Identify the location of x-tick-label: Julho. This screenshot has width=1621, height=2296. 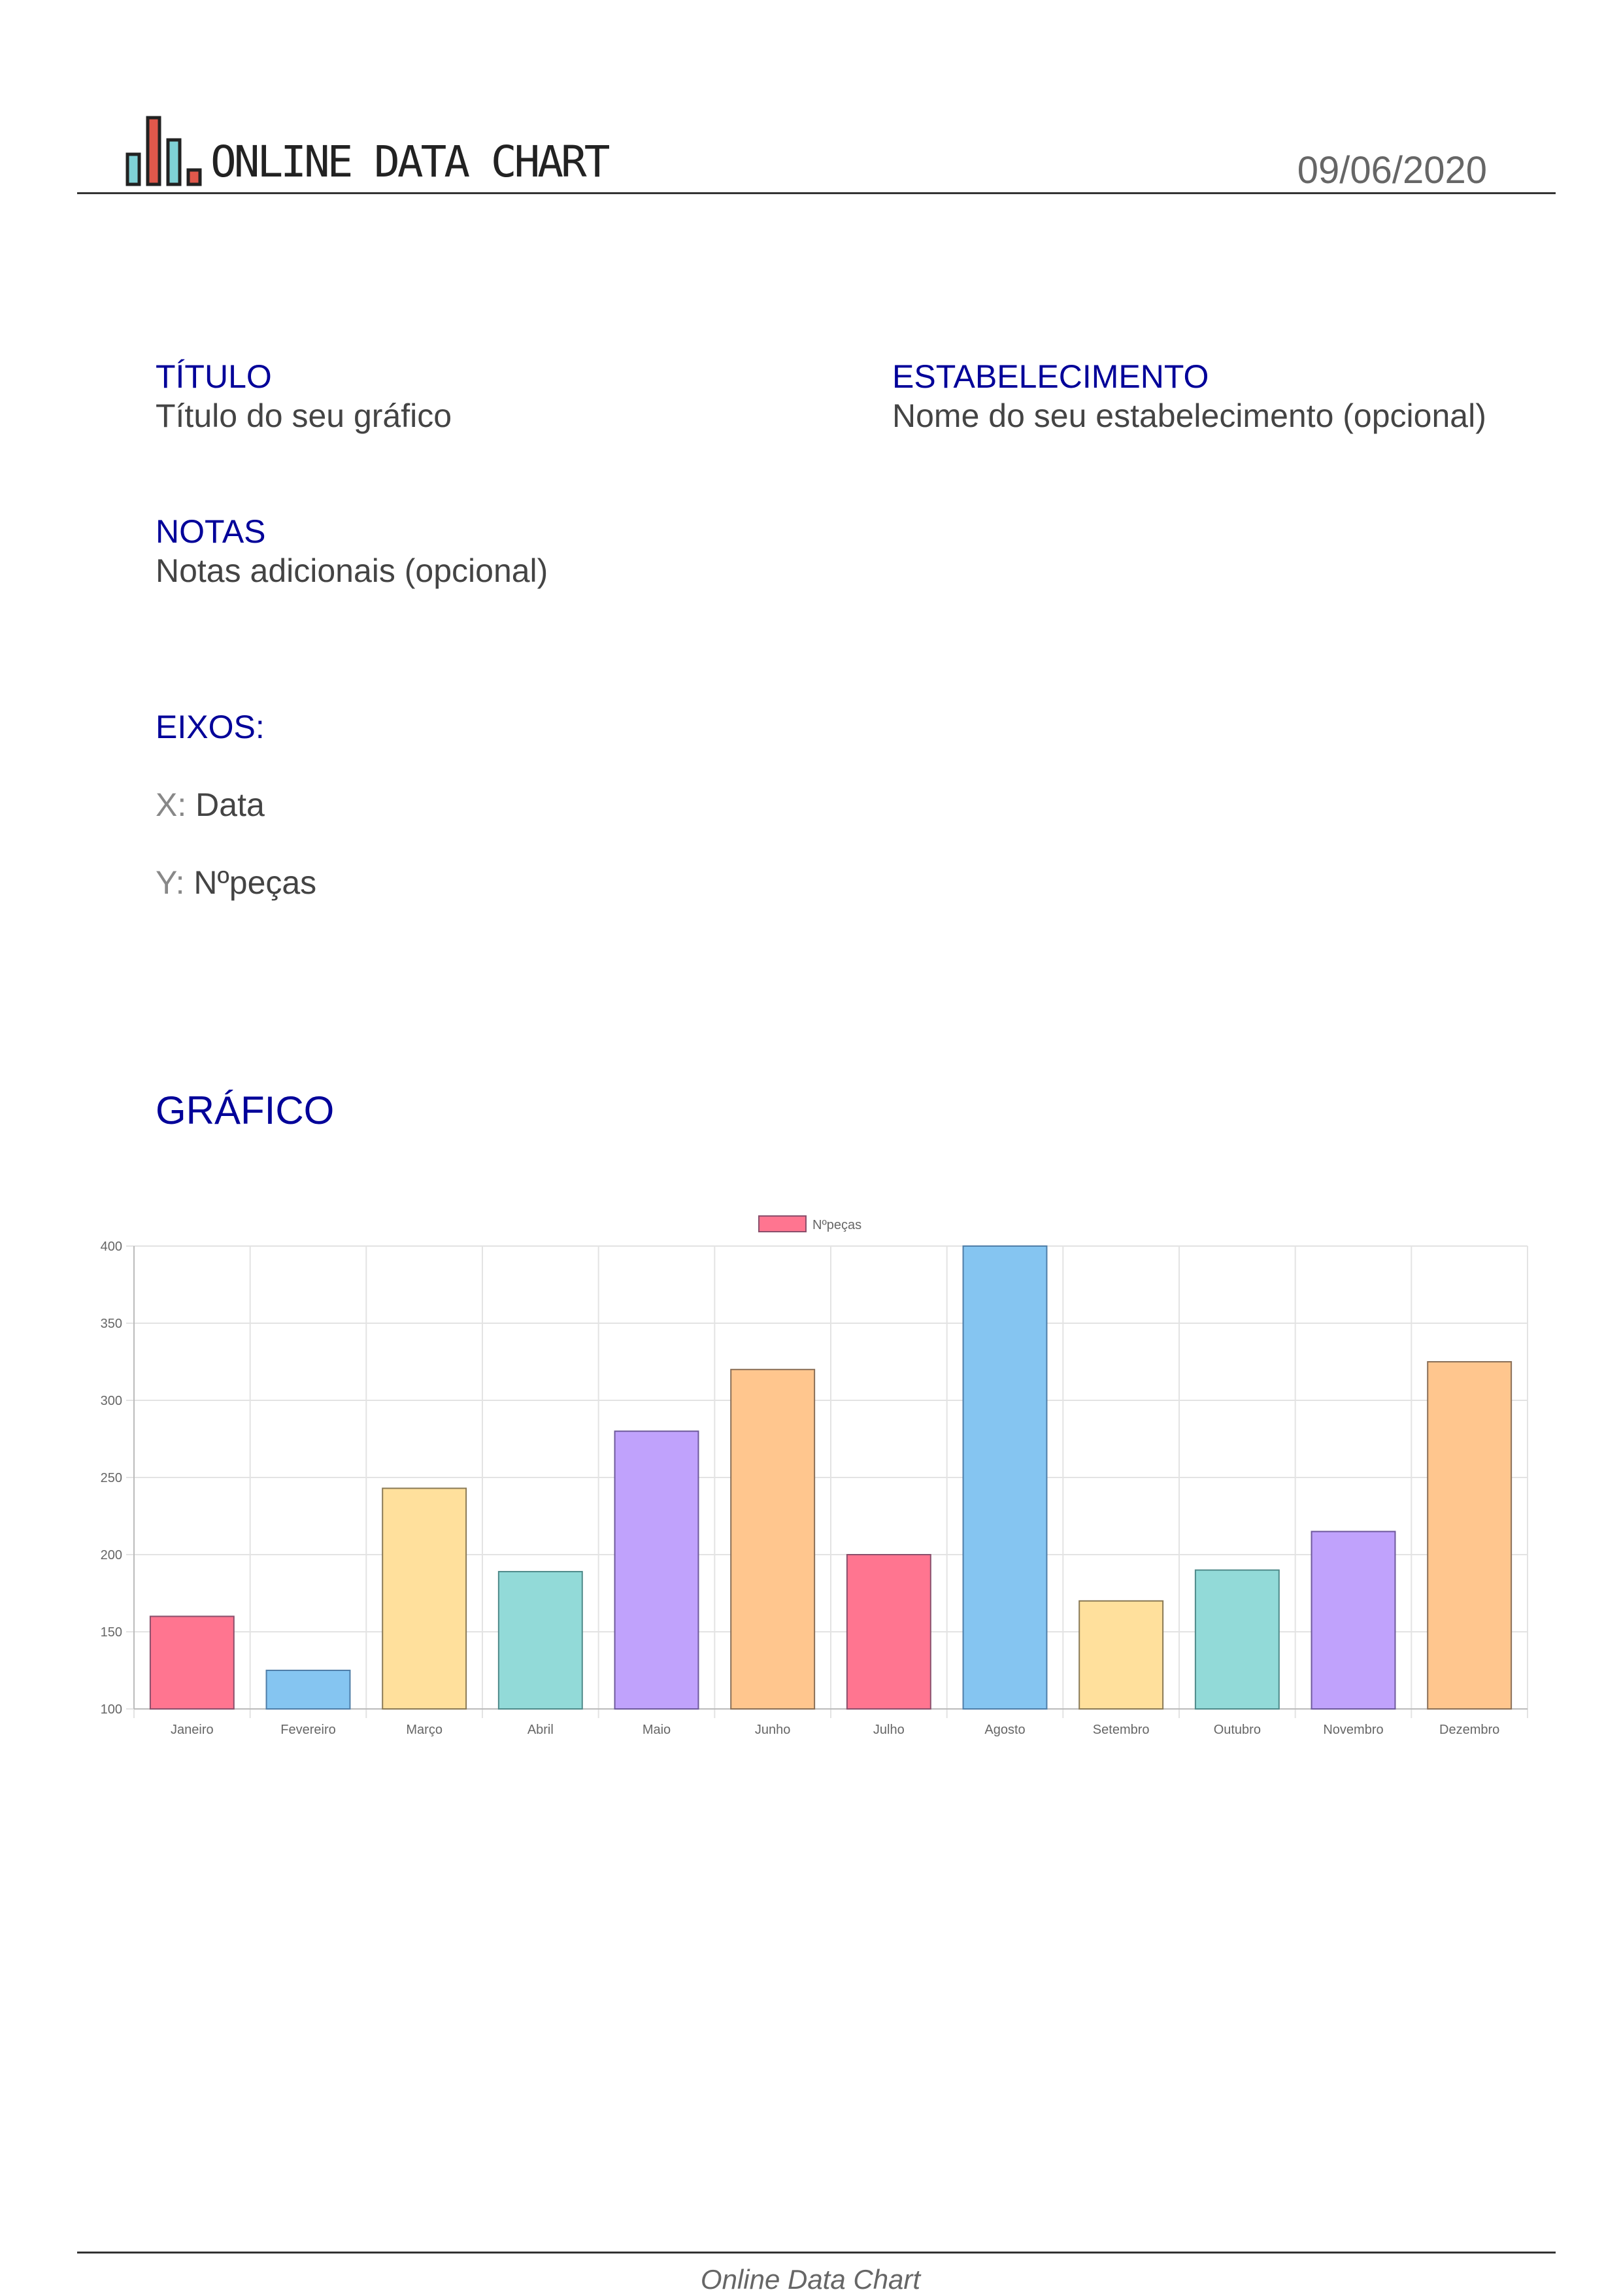
(889, 1730).